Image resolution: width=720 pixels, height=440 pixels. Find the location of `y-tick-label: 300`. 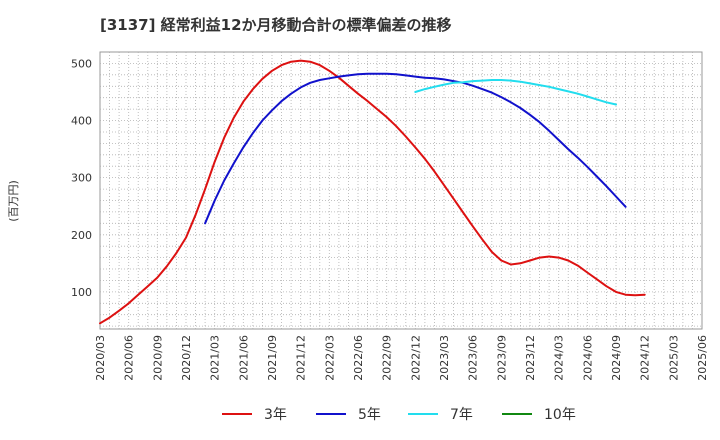

y-tick-label: 300 is located at coordinates (81, 178).